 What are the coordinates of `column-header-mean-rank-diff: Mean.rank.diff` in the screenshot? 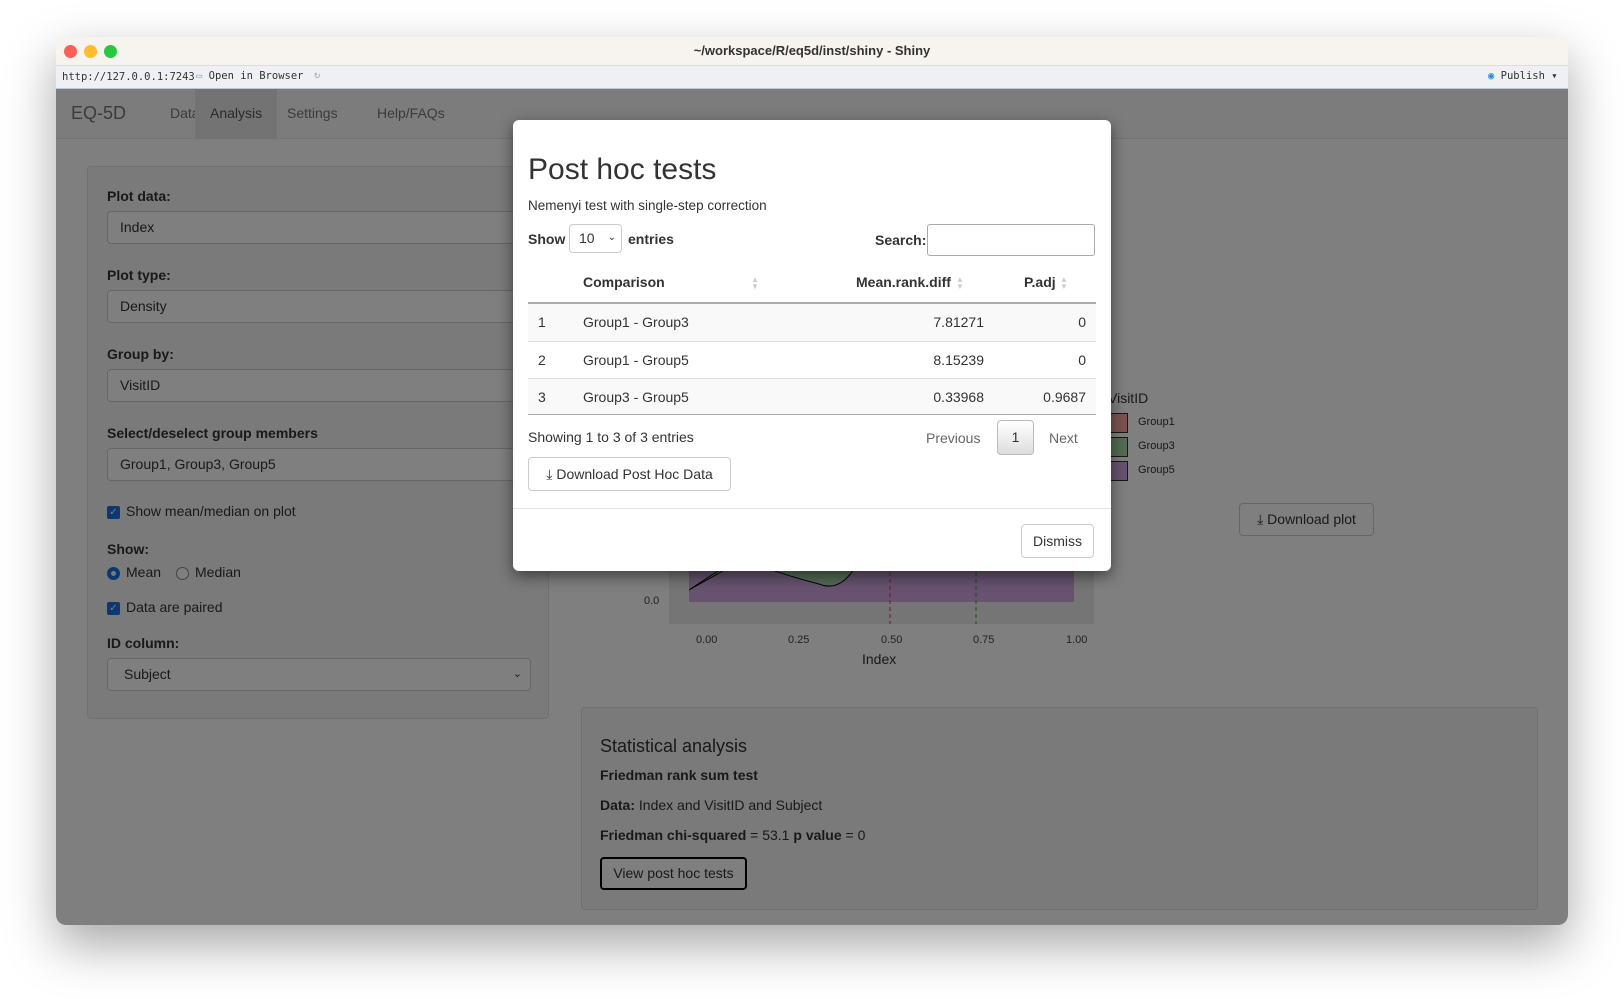 It's located at (903, 282).